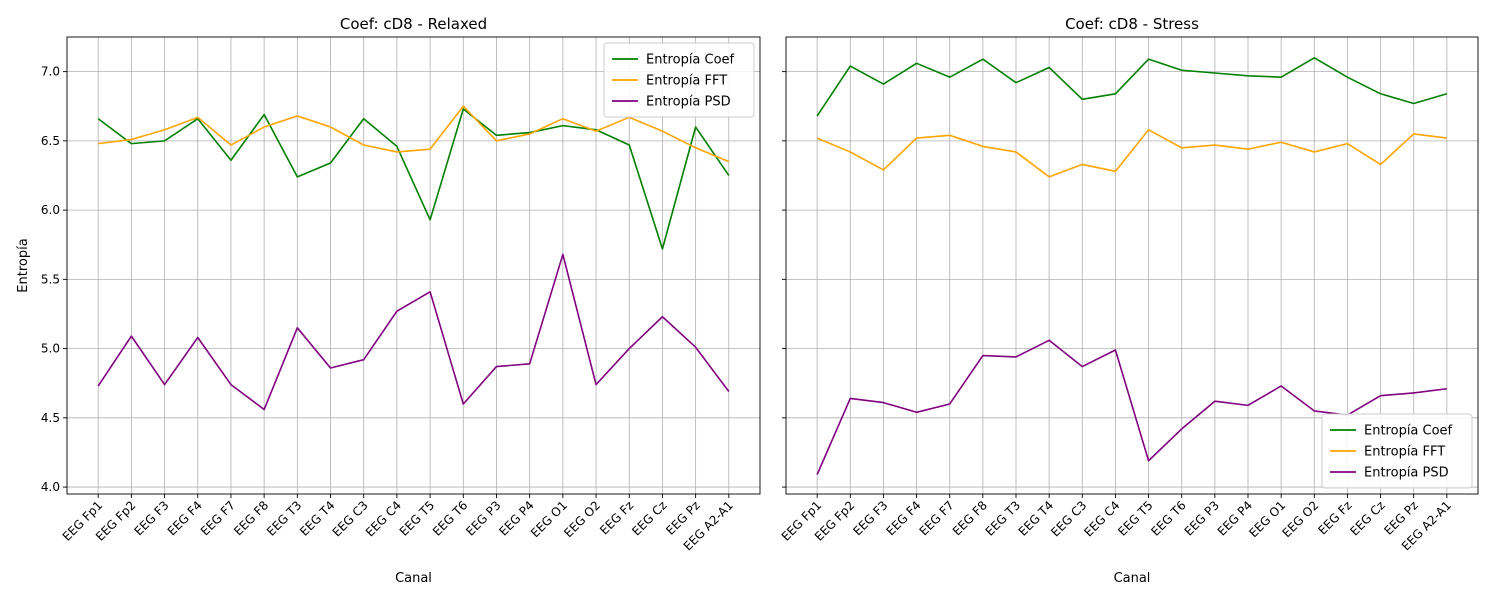 The width and height of the screenshot is (1500, 600). What do you see at coordinates (50, 279) in the screenshot?
I see `y-tick-label: 5.5` at bounding box center [50, 279].